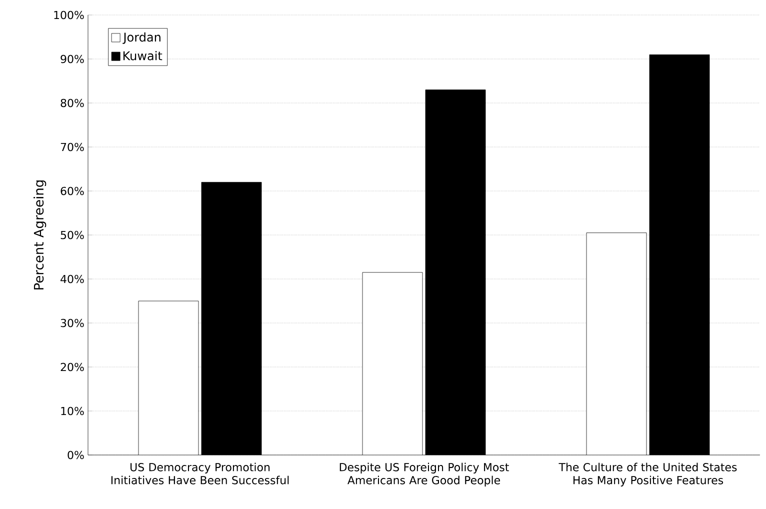 This screenshot has width=766, height=509. What do you see at coordinates (69, 15) in the screenshot?
I see `y-tick-label: 100%` at bounding box center [69, 15].